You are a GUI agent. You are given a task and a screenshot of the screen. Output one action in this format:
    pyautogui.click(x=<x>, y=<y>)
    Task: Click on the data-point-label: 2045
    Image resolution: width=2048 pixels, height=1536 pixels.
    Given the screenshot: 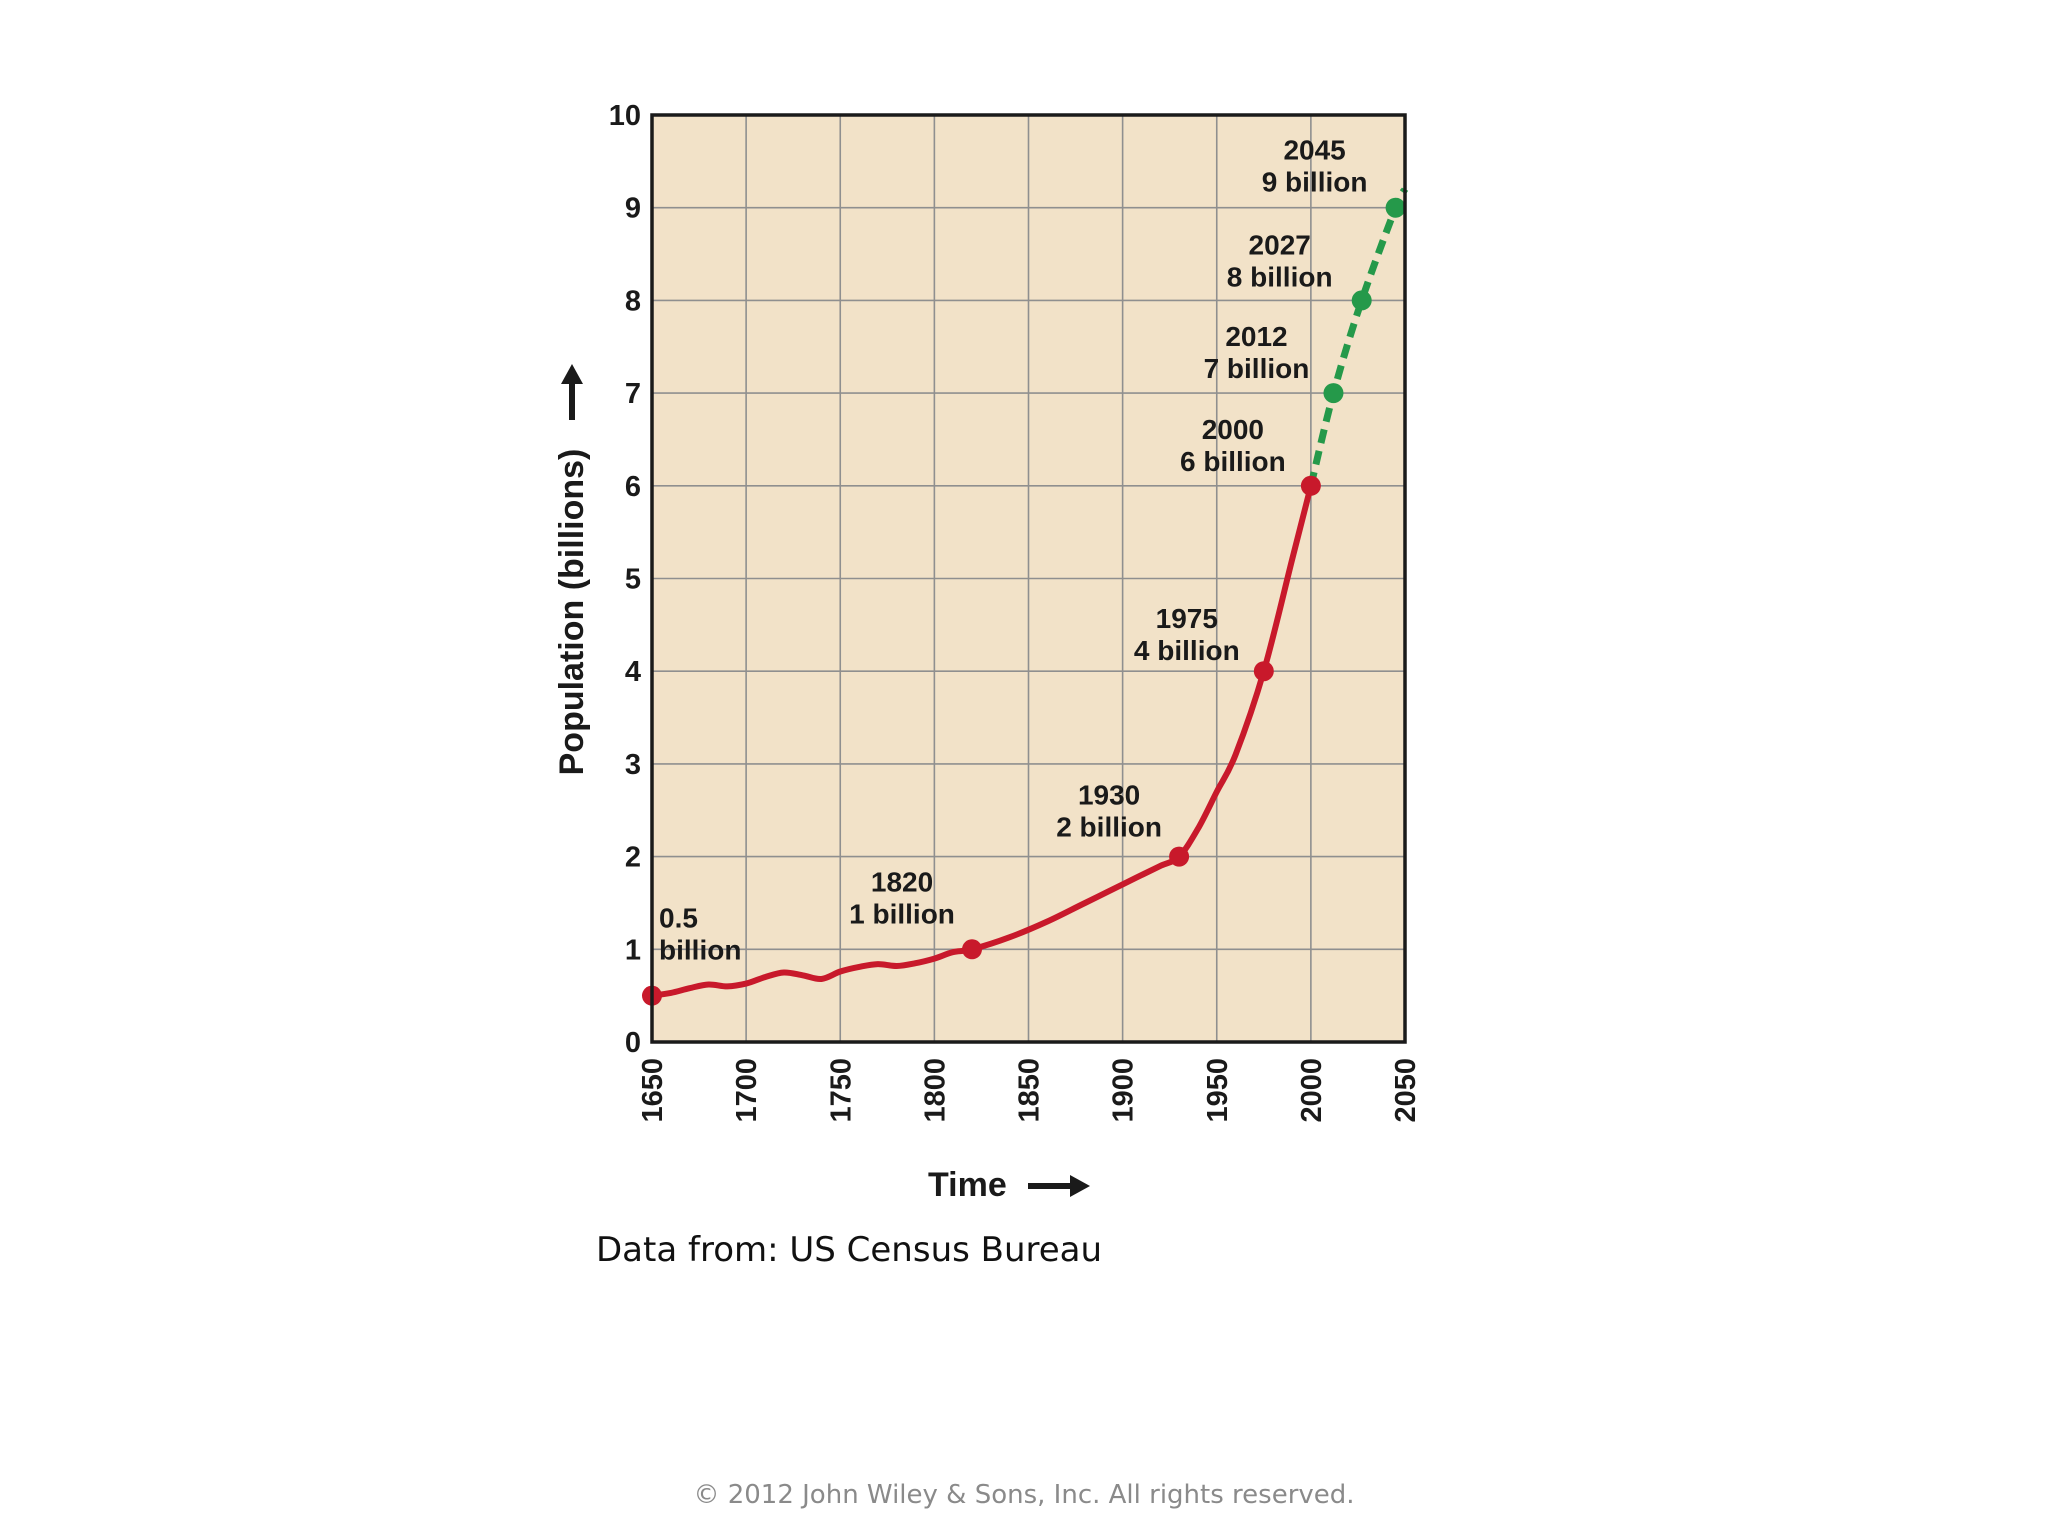 What is the action you would take?
    pyautogui.click(x=1314, y=150)
    